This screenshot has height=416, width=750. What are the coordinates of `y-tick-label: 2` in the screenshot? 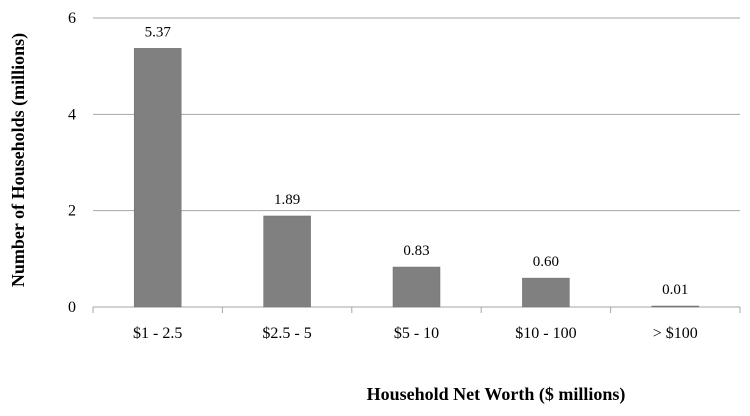 It's located at (72, 211).